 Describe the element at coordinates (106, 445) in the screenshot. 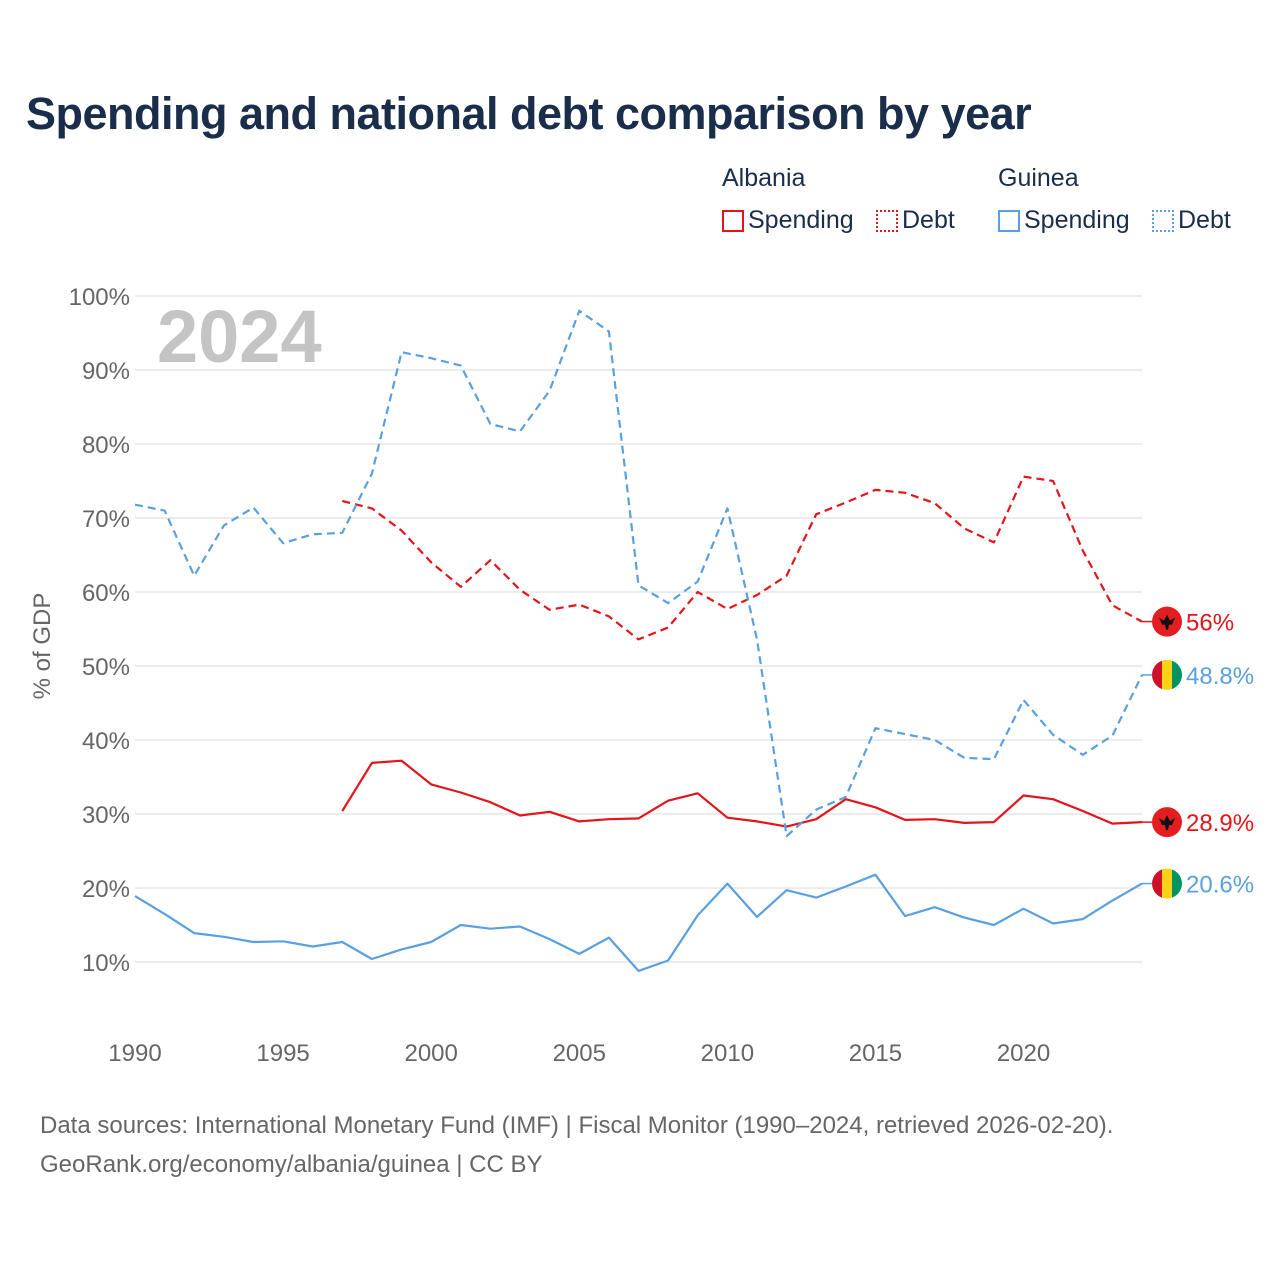

I see `y-tick-label: 80%` at that location.